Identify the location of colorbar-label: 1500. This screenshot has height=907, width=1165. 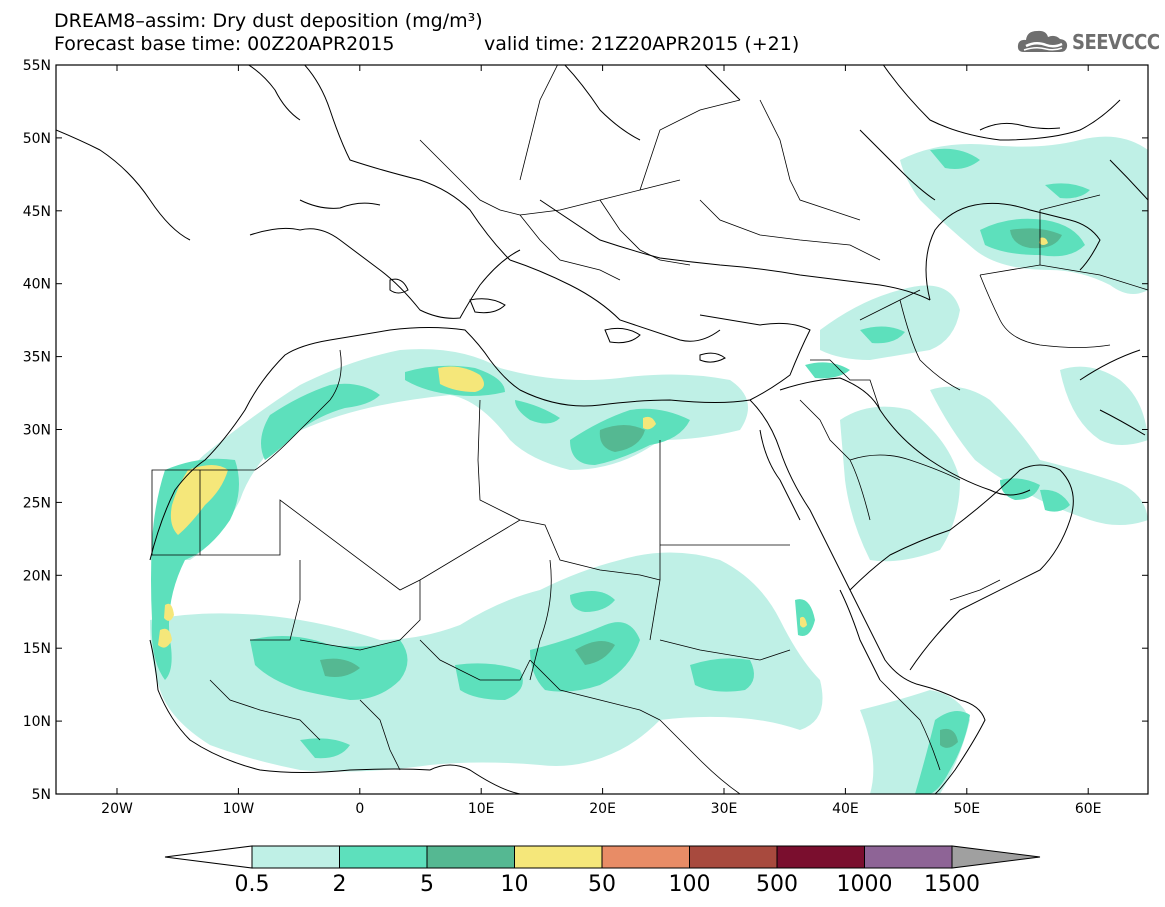
(952, 884).